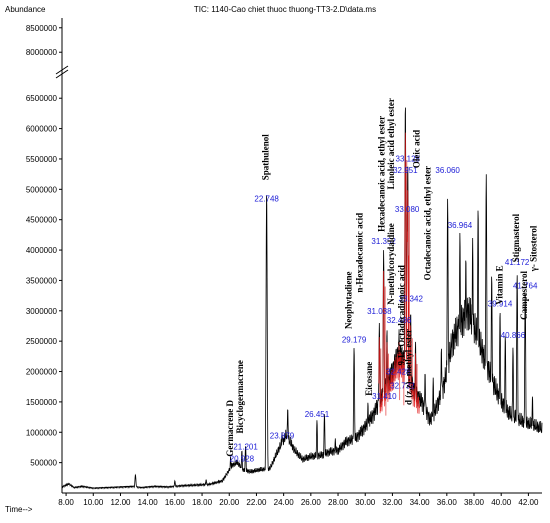 This screenshot has width=550, height=523. Describe the element at coordinates (25, 9) in the screenshot. I see `abundance-label: Abundance` at that location.